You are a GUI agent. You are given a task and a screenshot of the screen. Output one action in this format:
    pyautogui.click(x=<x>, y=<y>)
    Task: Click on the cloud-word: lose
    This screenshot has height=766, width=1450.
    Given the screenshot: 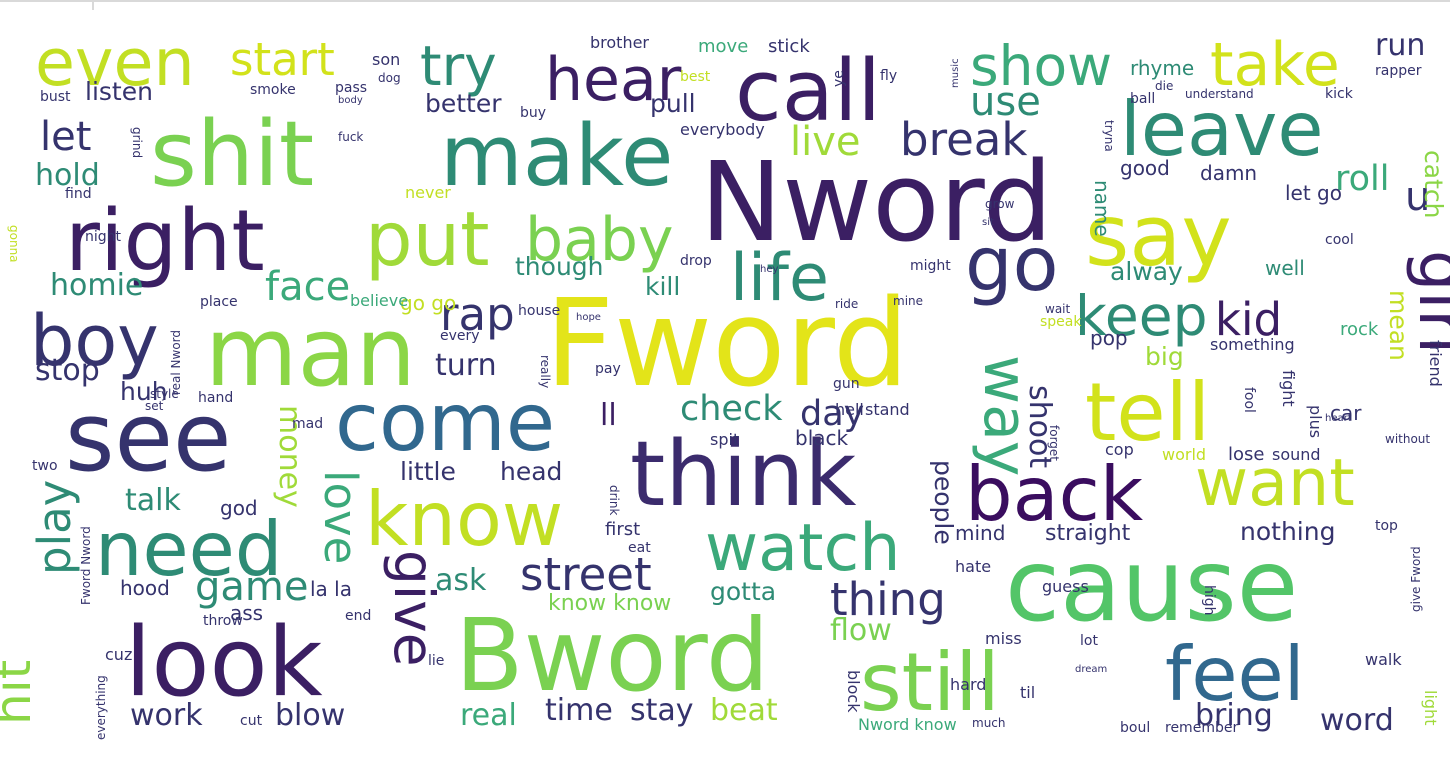 What is the action you would take?
    pyautogui.click(x=1246, y=454)
    